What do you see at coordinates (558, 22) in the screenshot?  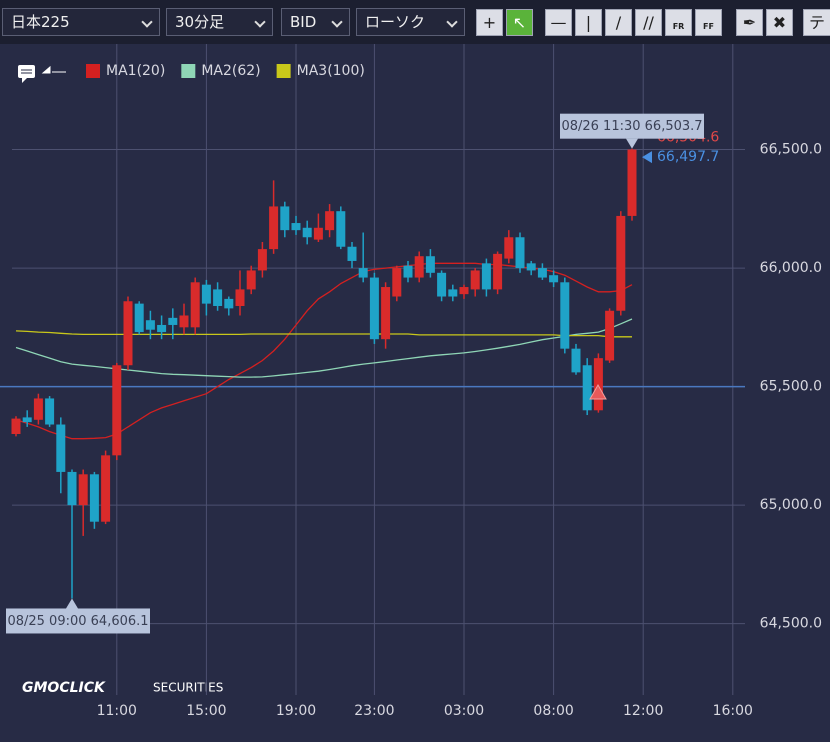 I see `hline-button: —` at bounding box center [558, 22].